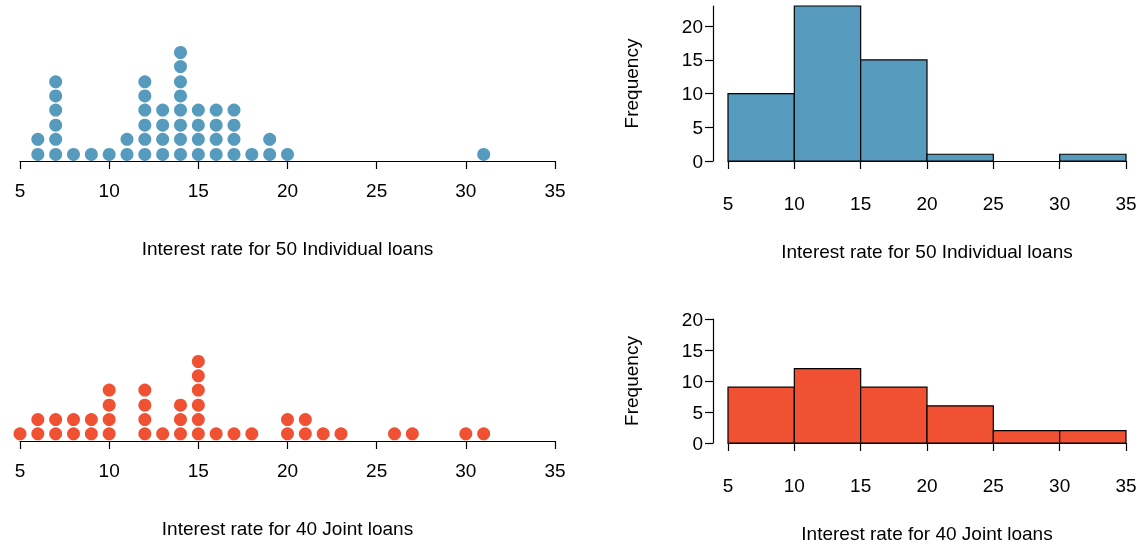 The height and width of the screenshot is (549, 1144). I want to click on x-axis-title: Interest rate for 40 Joint loans, so click(287, 528).